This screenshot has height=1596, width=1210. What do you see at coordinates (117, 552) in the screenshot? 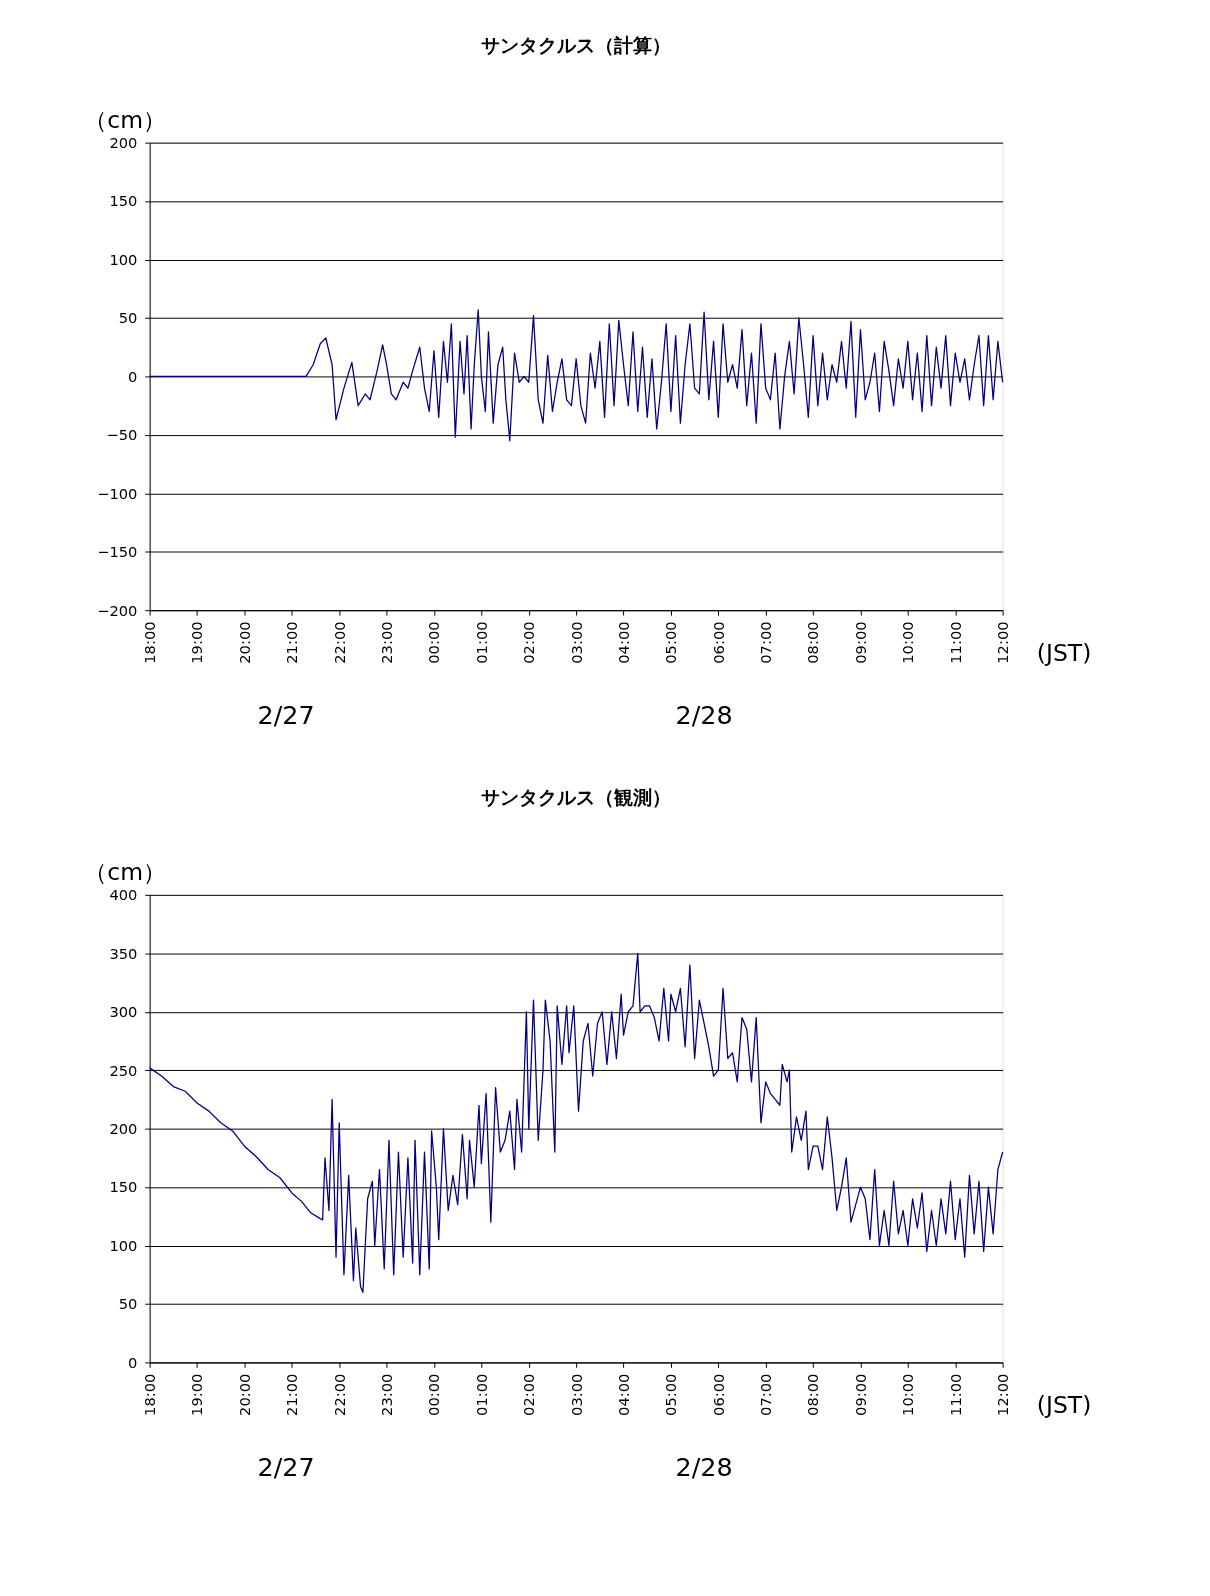
I see `y-tick-label: −150` at bounding box center [117, 552].